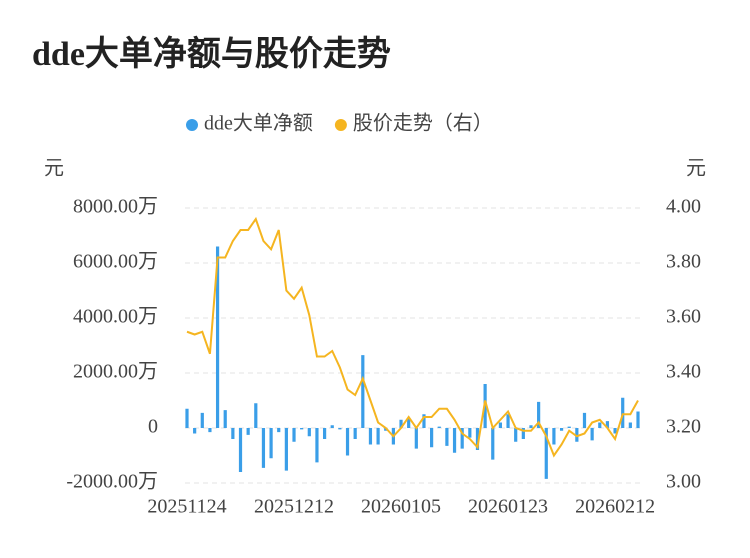  I want to click on x-tick-label: 20251124, so click(186, 507).